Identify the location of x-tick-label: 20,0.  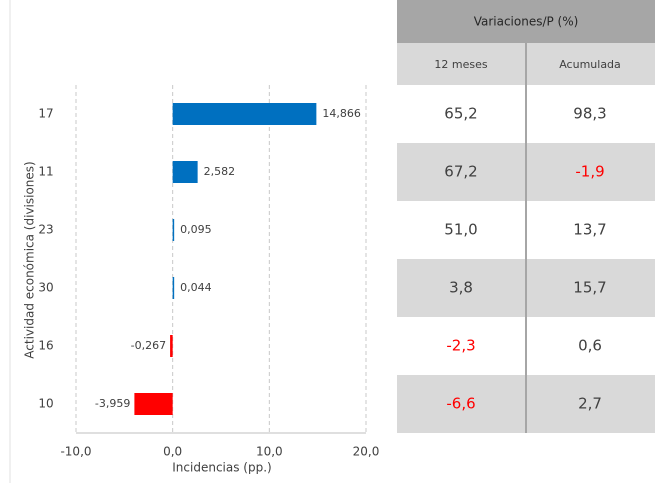
(366, 452).